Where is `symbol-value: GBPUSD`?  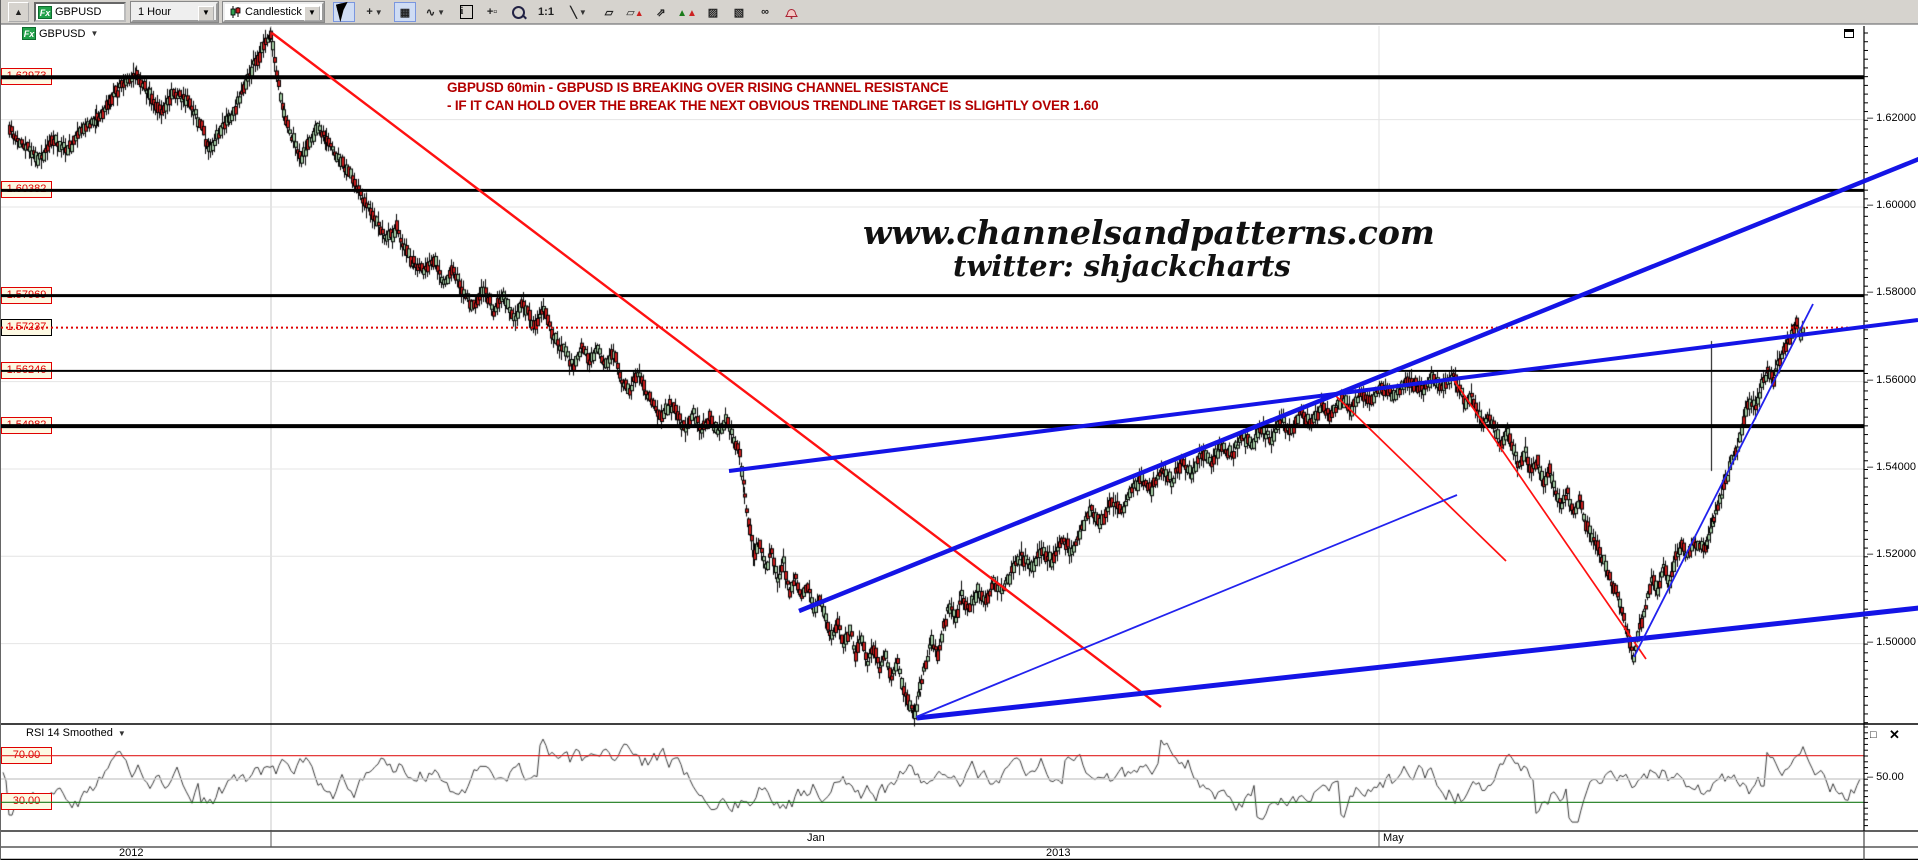
symbol-value: GBPUSD is located at coordinates (78, 12).